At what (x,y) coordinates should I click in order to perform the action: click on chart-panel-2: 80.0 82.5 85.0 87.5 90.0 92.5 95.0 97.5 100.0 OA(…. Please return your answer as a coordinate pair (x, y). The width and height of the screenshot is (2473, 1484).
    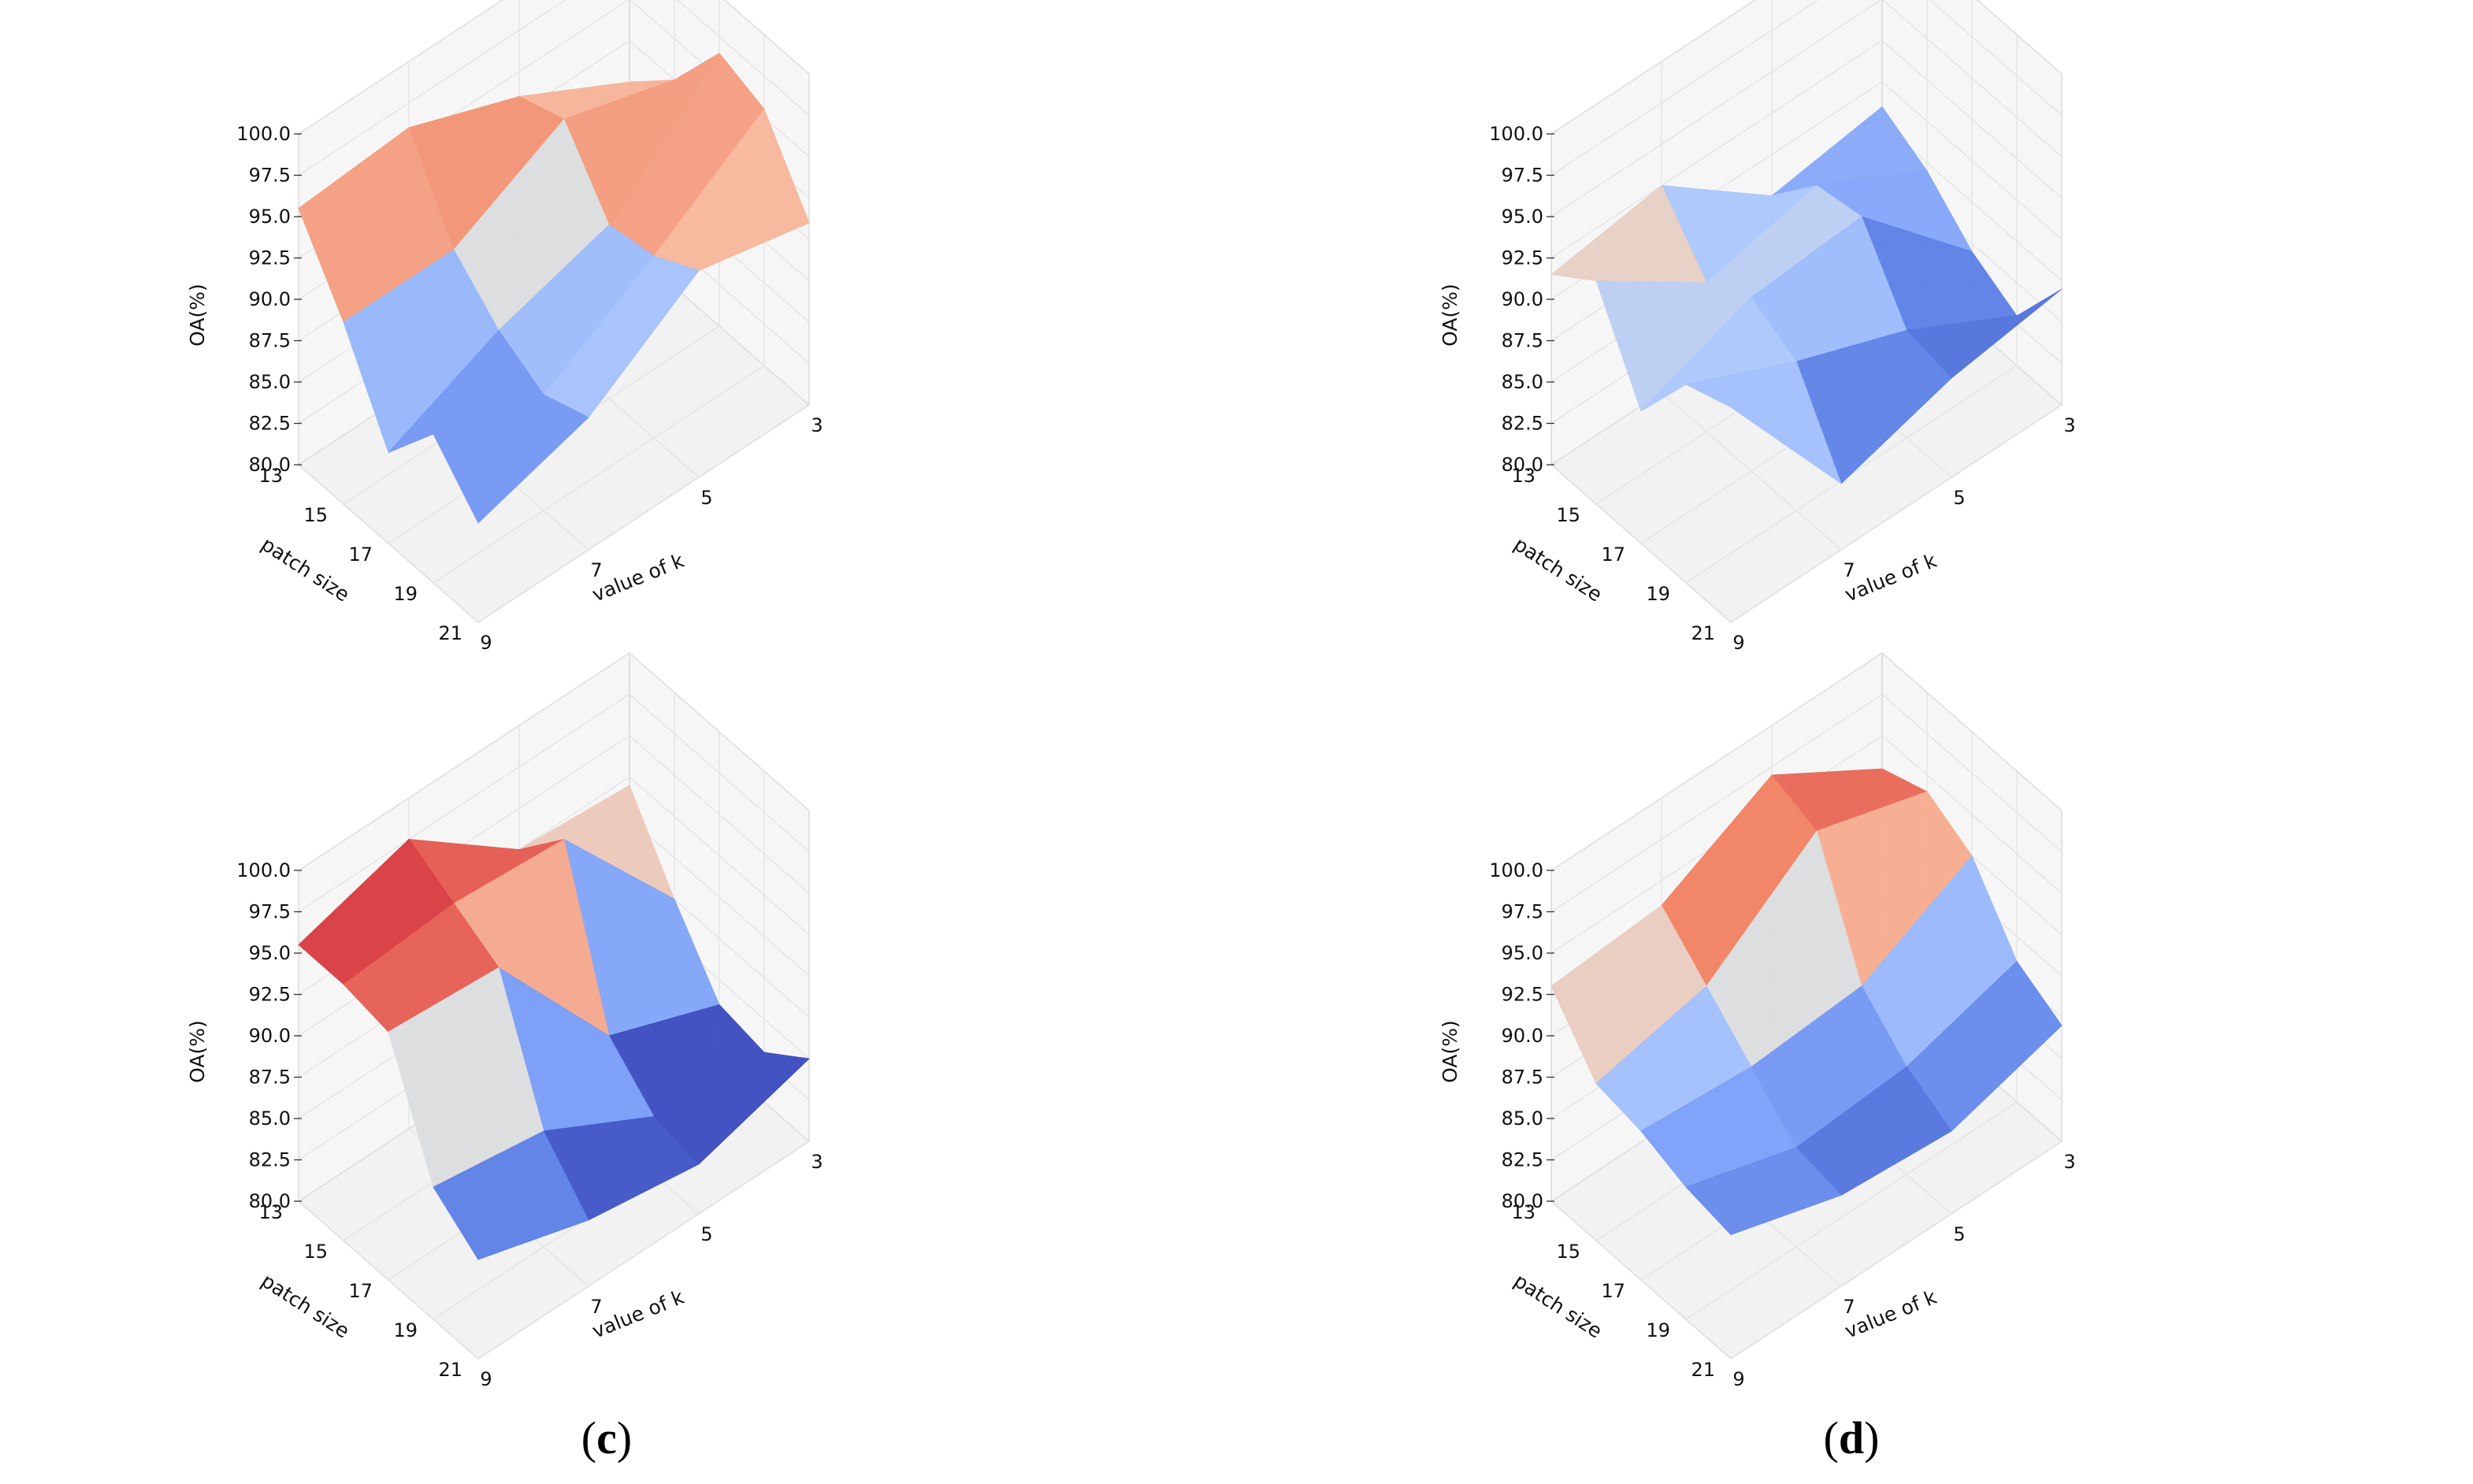
    Looking at the image, I should click on (505, 1020).